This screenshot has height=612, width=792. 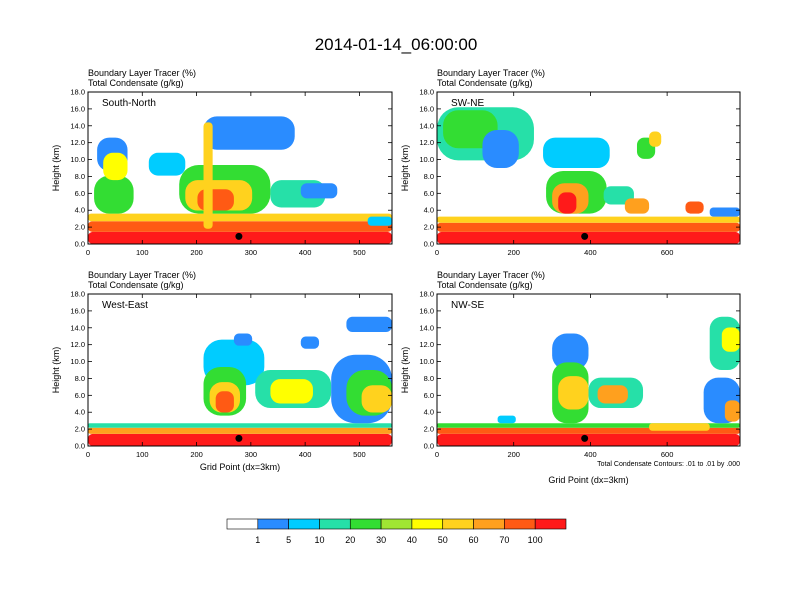 I want to click on colorbar-label: 40, so click(x=412, y=540).